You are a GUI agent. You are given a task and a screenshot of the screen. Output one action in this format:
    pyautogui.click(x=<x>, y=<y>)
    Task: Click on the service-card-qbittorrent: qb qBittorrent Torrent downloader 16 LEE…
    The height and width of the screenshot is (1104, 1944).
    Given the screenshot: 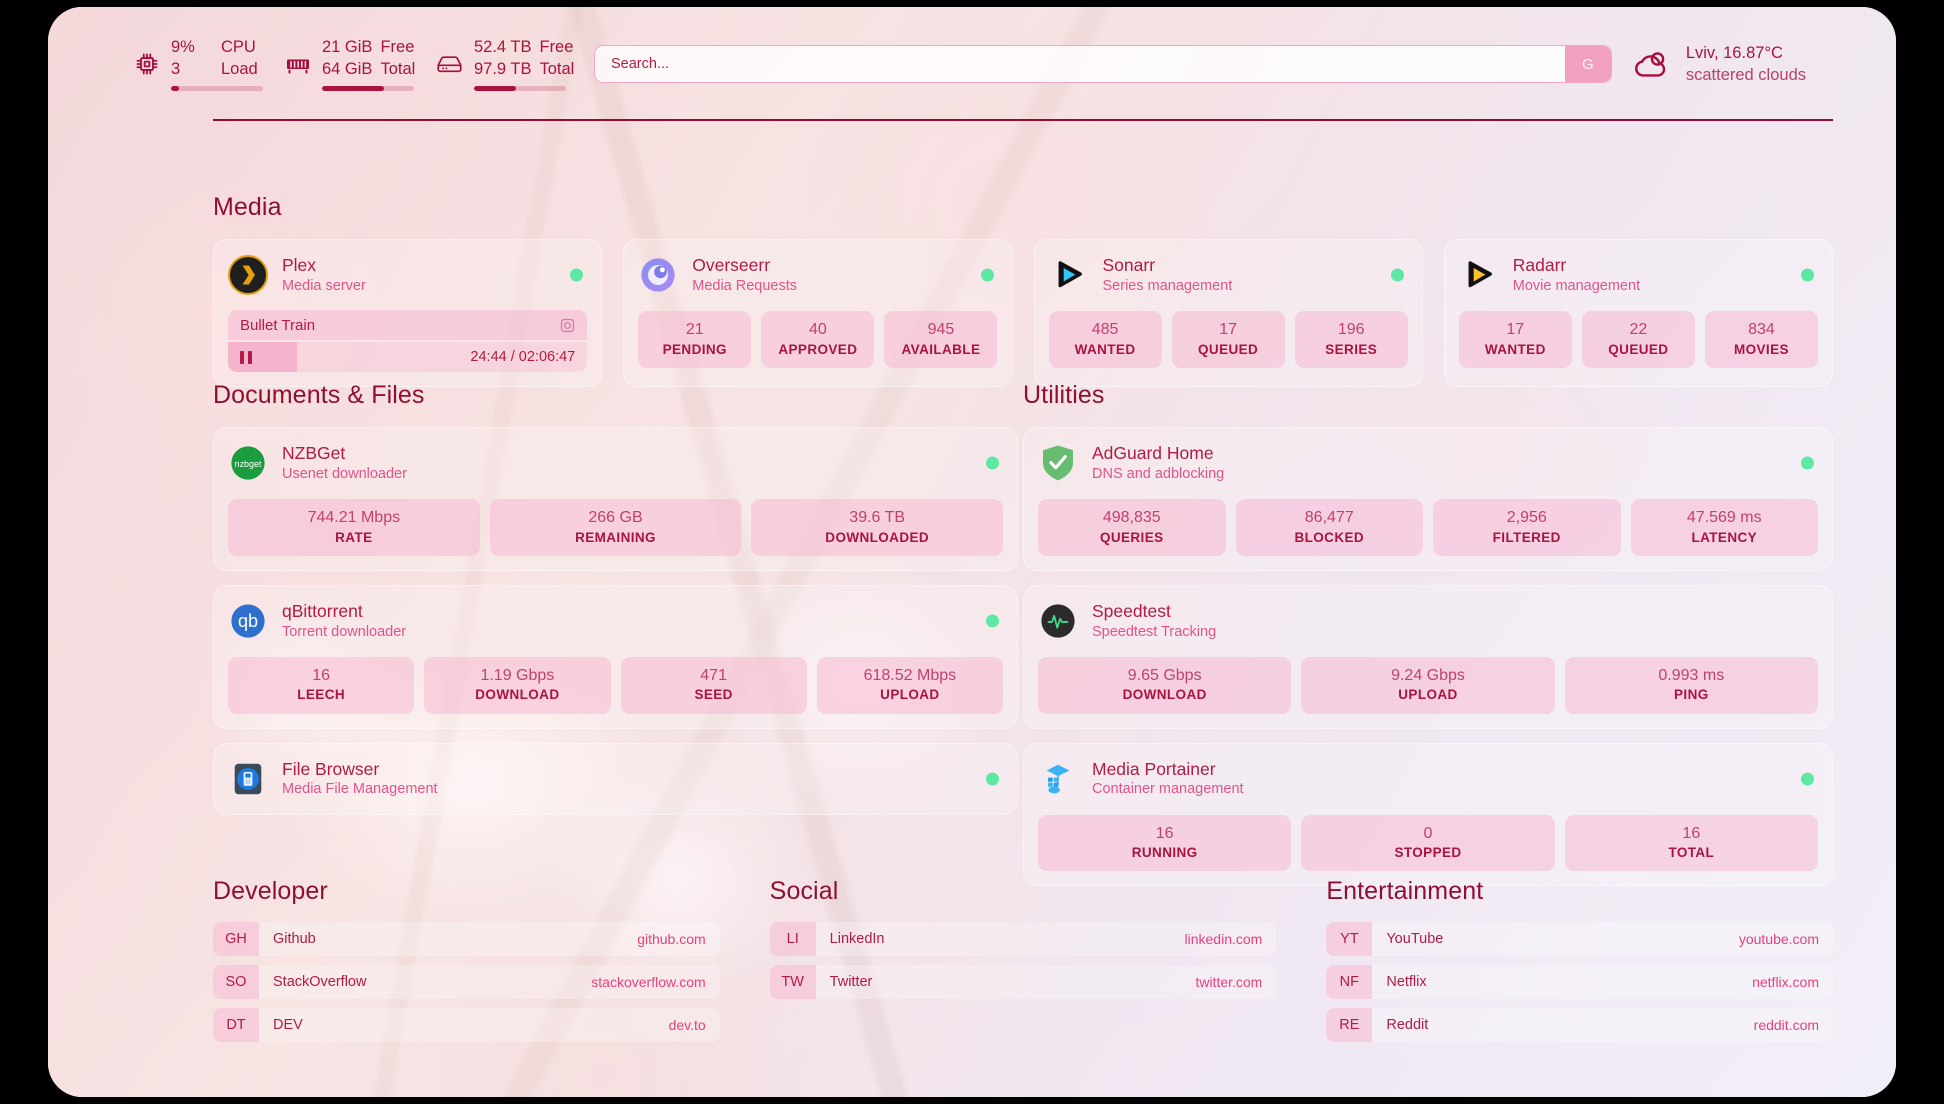 What is the action you would take?
    pyautogui.click(x=615, y=656)
    